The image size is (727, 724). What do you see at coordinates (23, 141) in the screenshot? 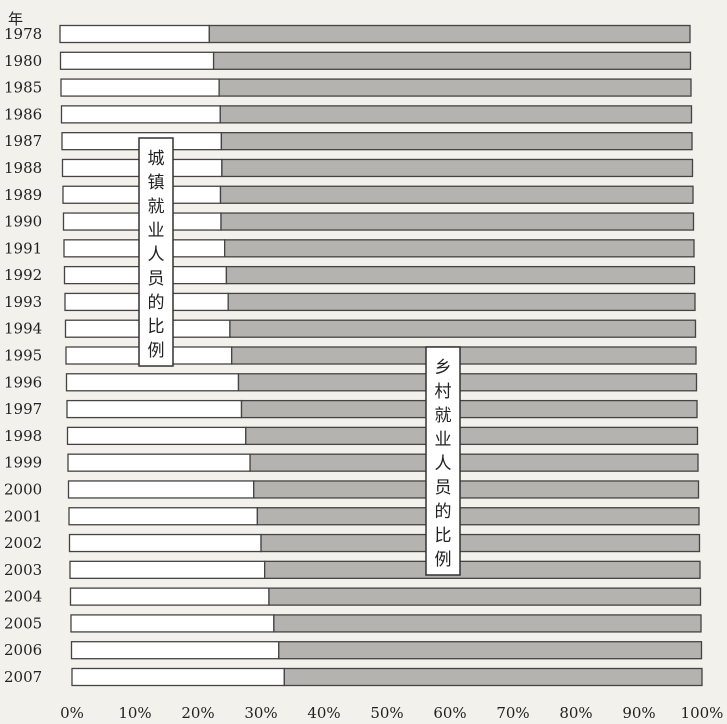
I see `year-label-1987: 1987` at bounding box center [23, 141].